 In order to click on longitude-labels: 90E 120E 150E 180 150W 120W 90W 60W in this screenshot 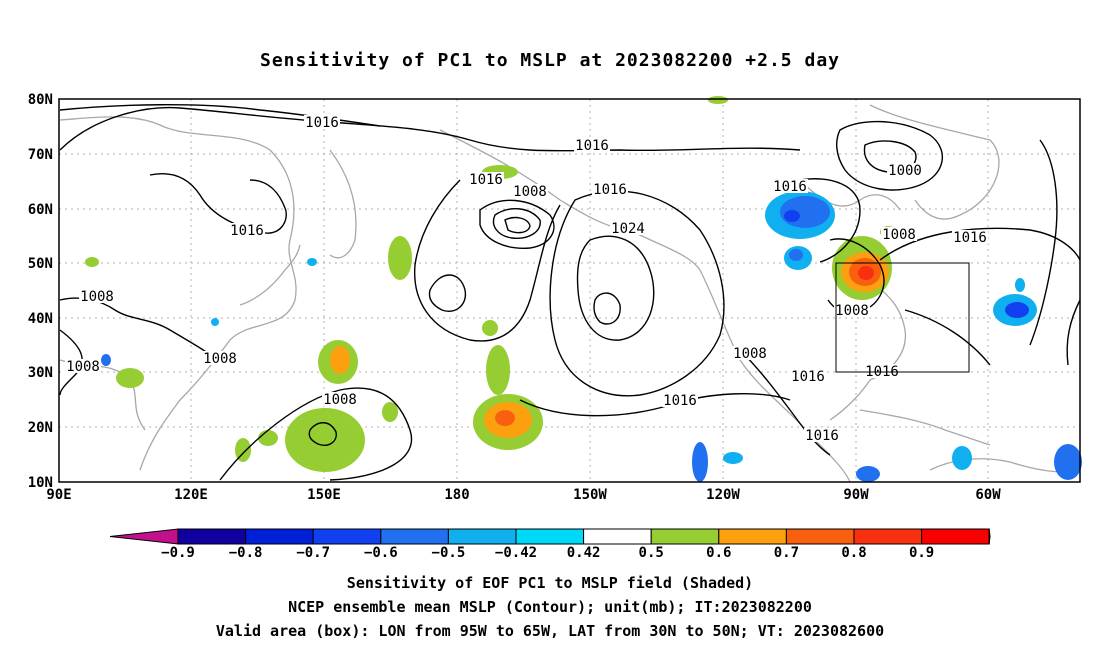, I will do `click(523, 495)`.